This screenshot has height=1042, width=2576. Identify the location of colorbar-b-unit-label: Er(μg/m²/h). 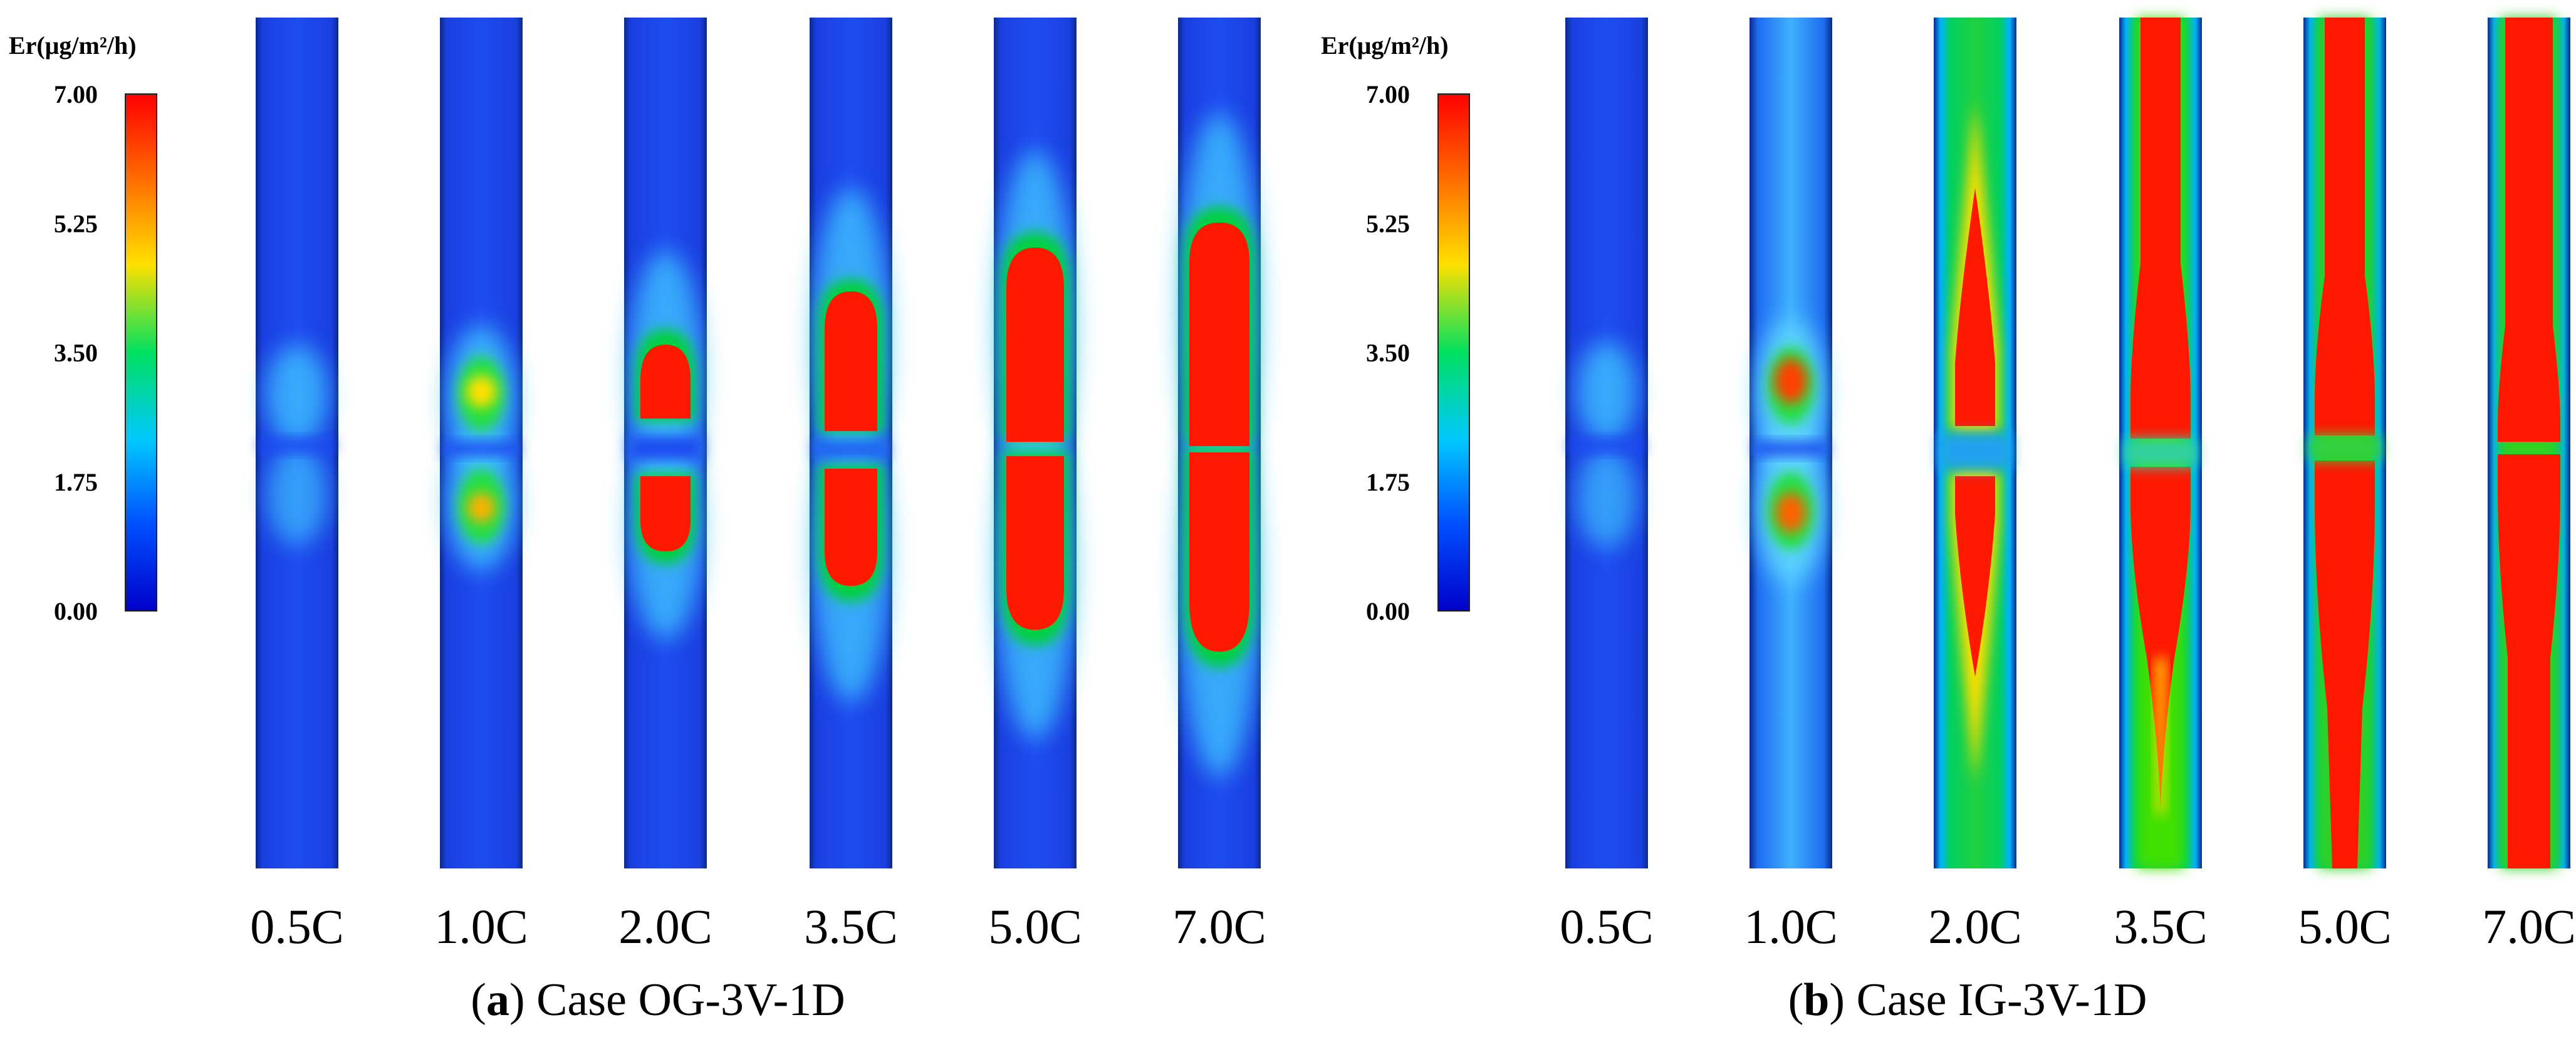
(1385, 45).